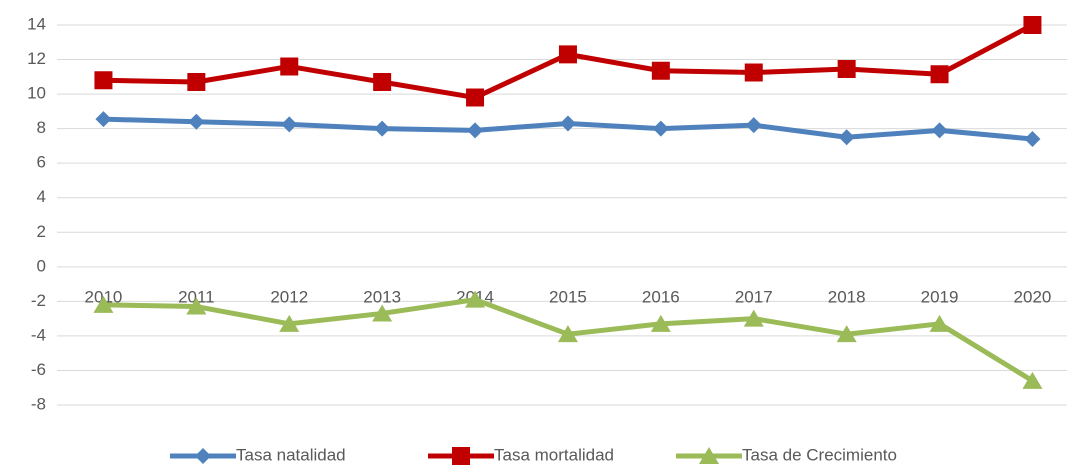  Describe the element at coordinates (38, 403) in the screenshot. I see `y-tick-label: -8` at that location.